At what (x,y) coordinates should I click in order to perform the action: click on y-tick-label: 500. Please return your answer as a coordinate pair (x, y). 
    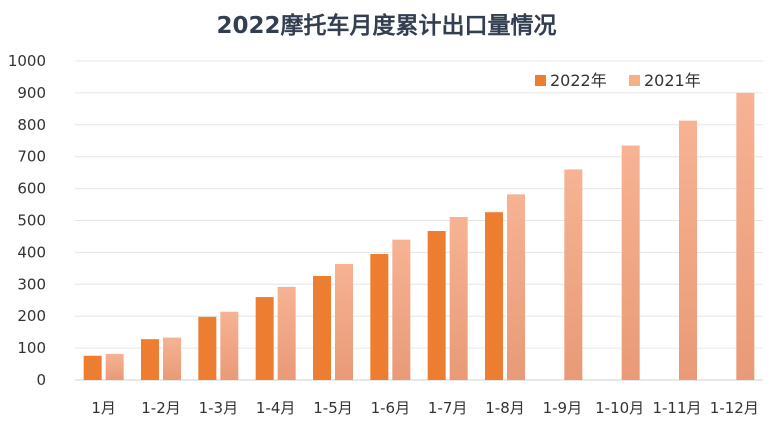
    Looking at the image, I should click on (31, 221).